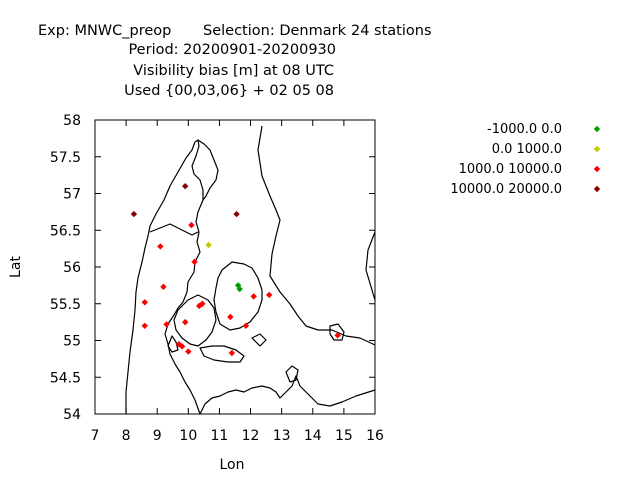 The image size is (640, 480). Describe the element at coordinates (232, 50) in the screenshot. I see `title-period: Period: 20200901-20200930` at that location.